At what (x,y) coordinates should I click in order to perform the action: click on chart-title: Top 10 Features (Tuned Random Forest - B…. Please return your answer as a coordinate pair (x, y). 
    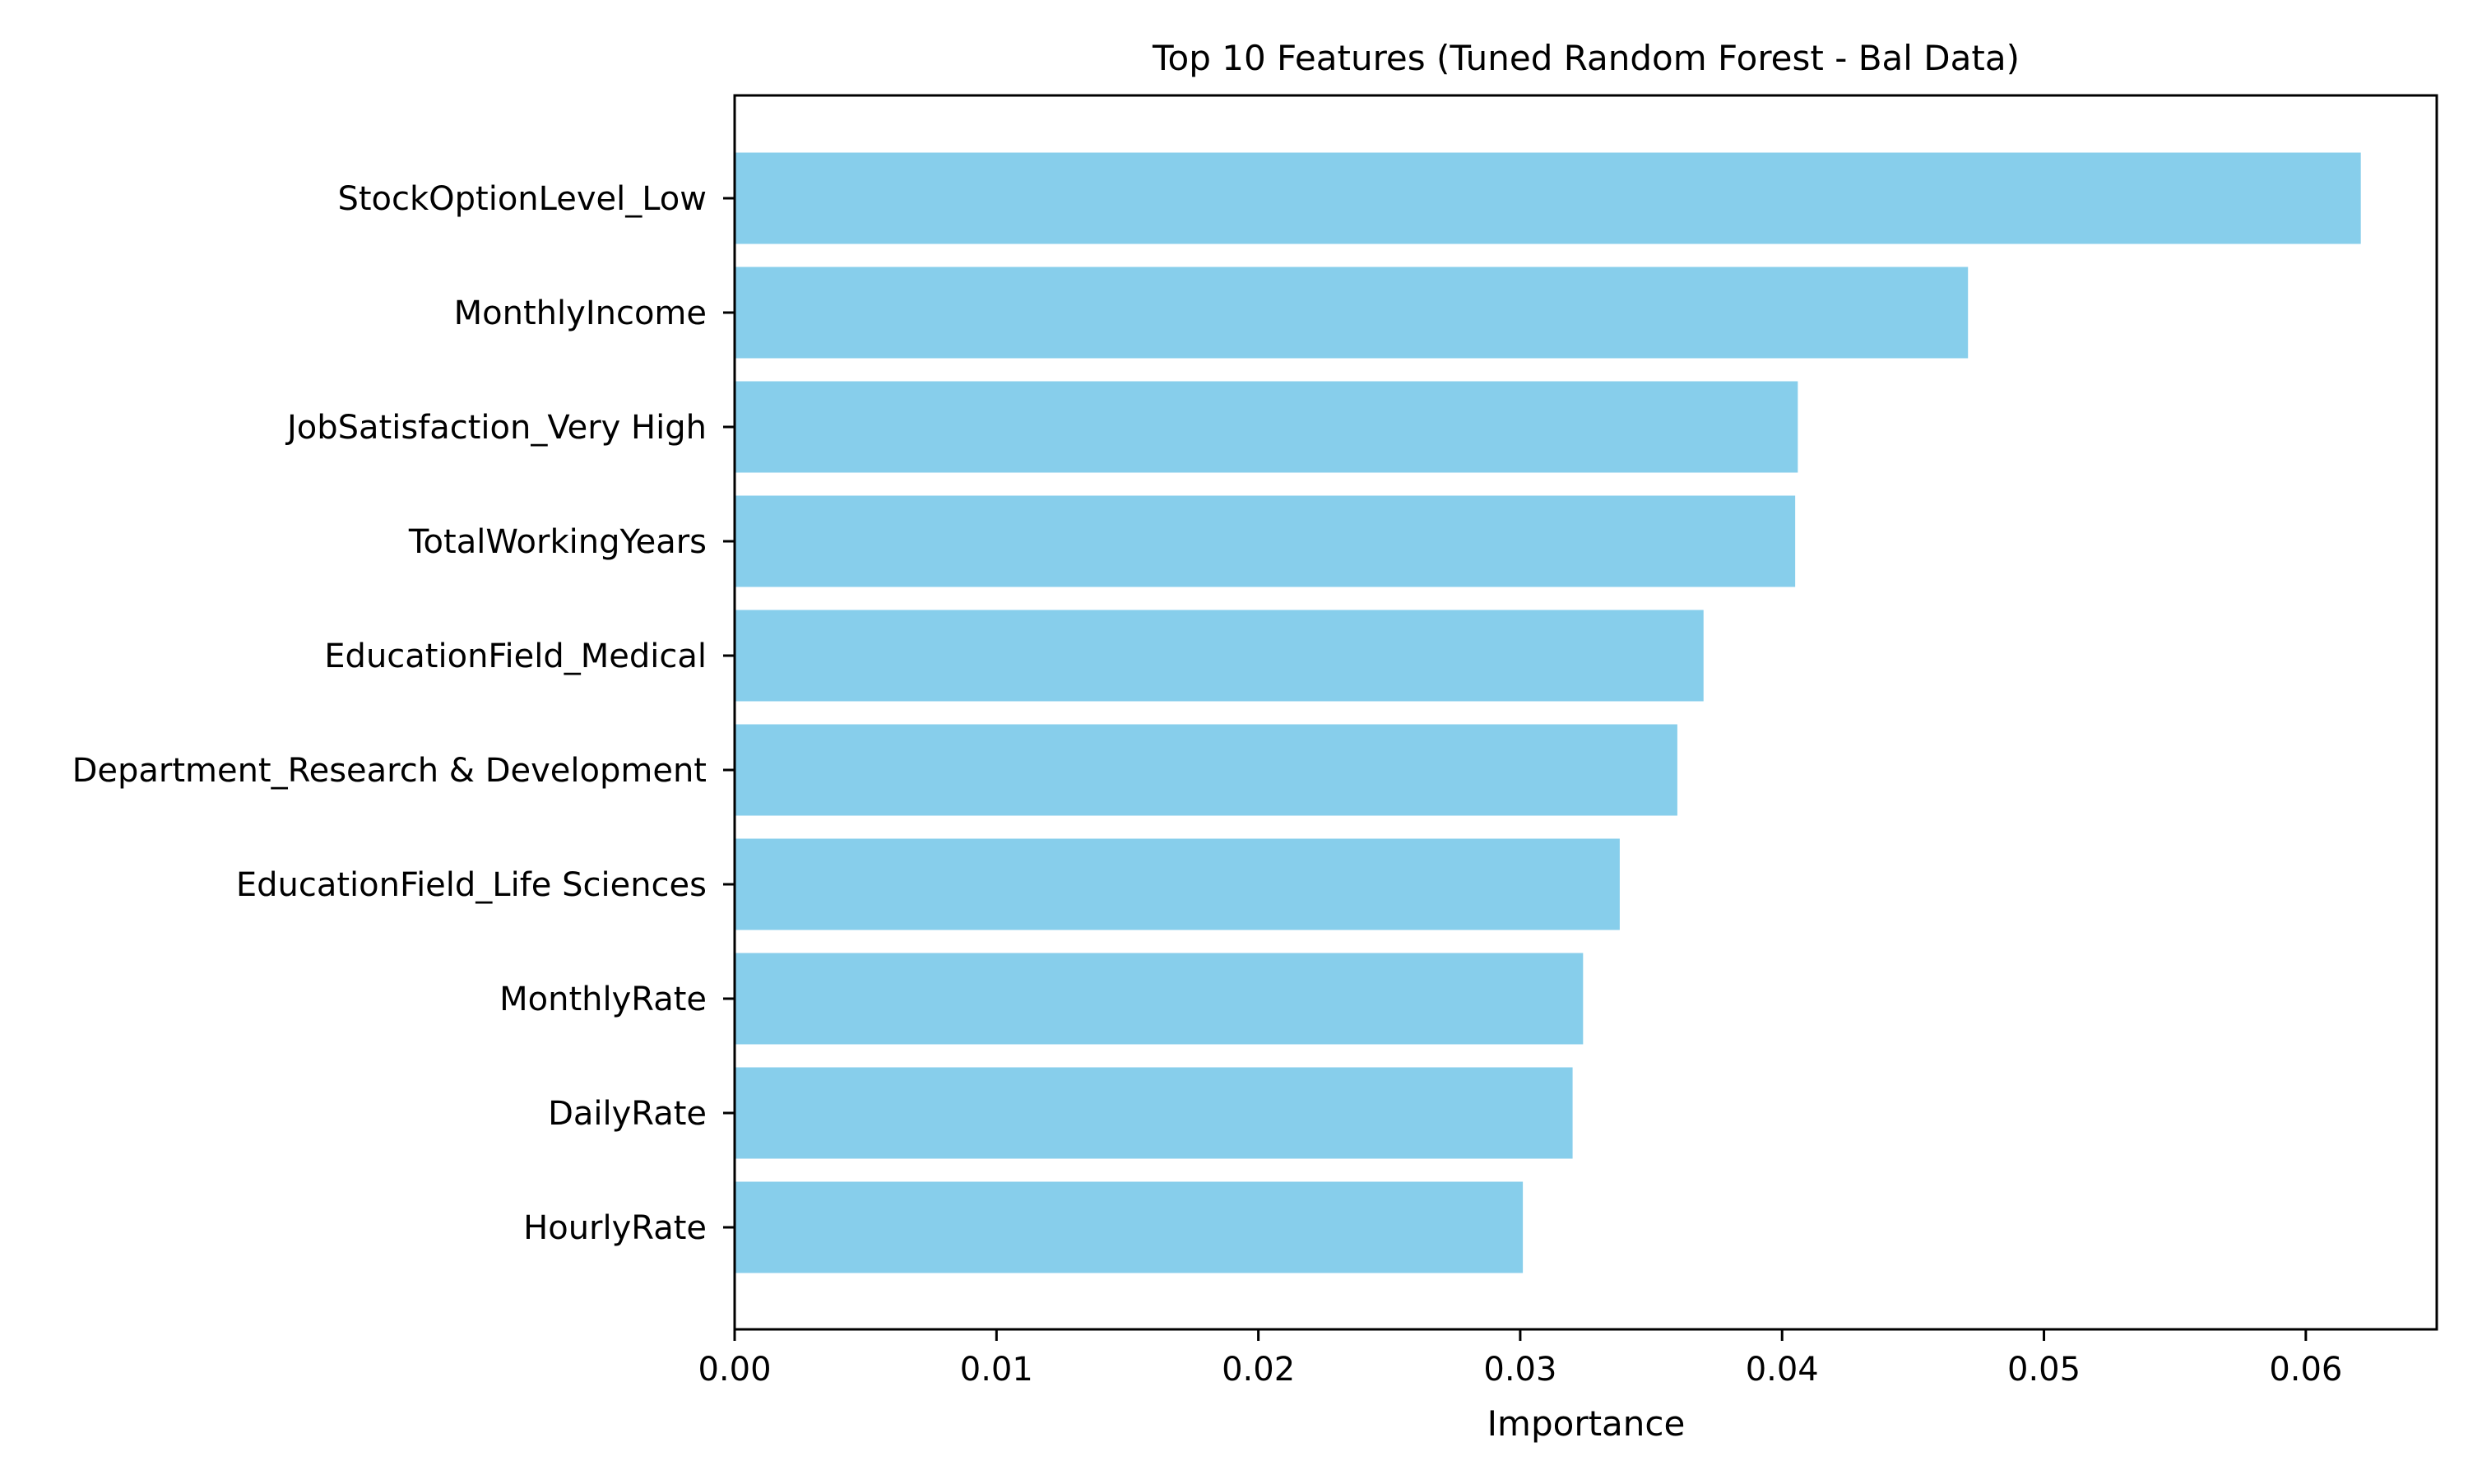
    Looking at the image, I should click on (1586, 58).